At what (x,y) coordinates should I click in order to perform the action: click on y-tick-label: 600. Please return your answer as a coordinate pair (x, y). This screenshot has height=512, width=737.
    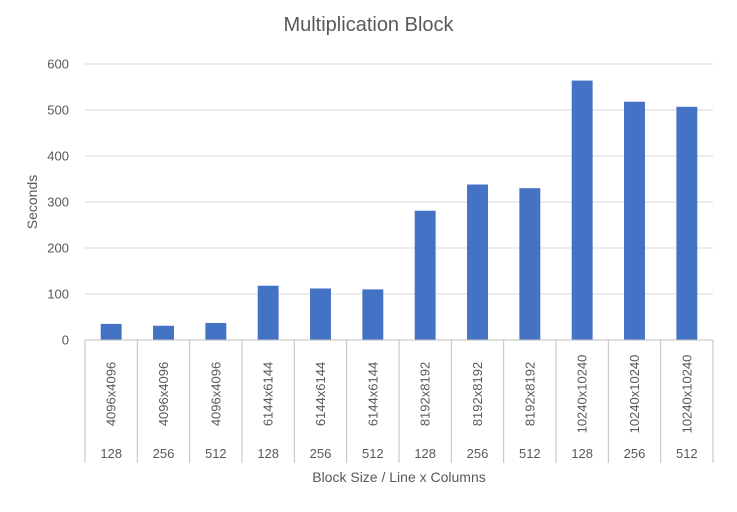
    Looking at the image, I should click on (58, 64).